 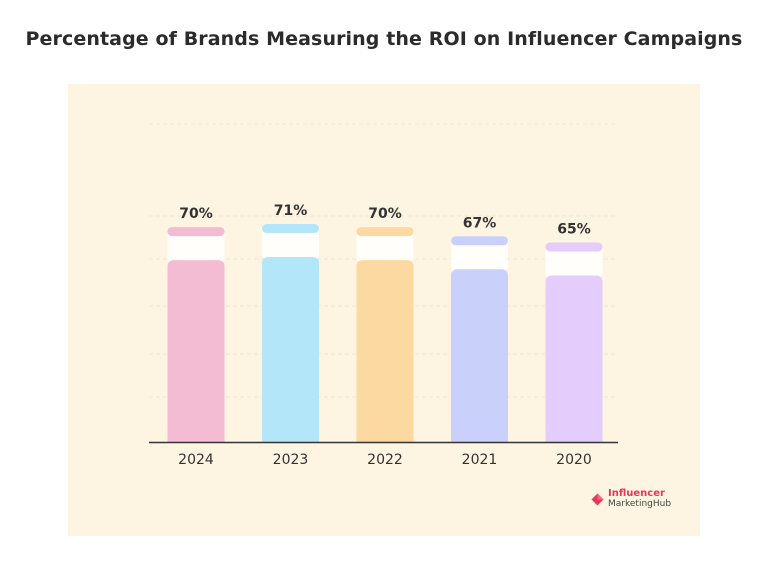 What do you see at coordinates (480, 460) in the screenshot?
I see `x-tick-label-2021: 2021` at bounding box center [480, 460].